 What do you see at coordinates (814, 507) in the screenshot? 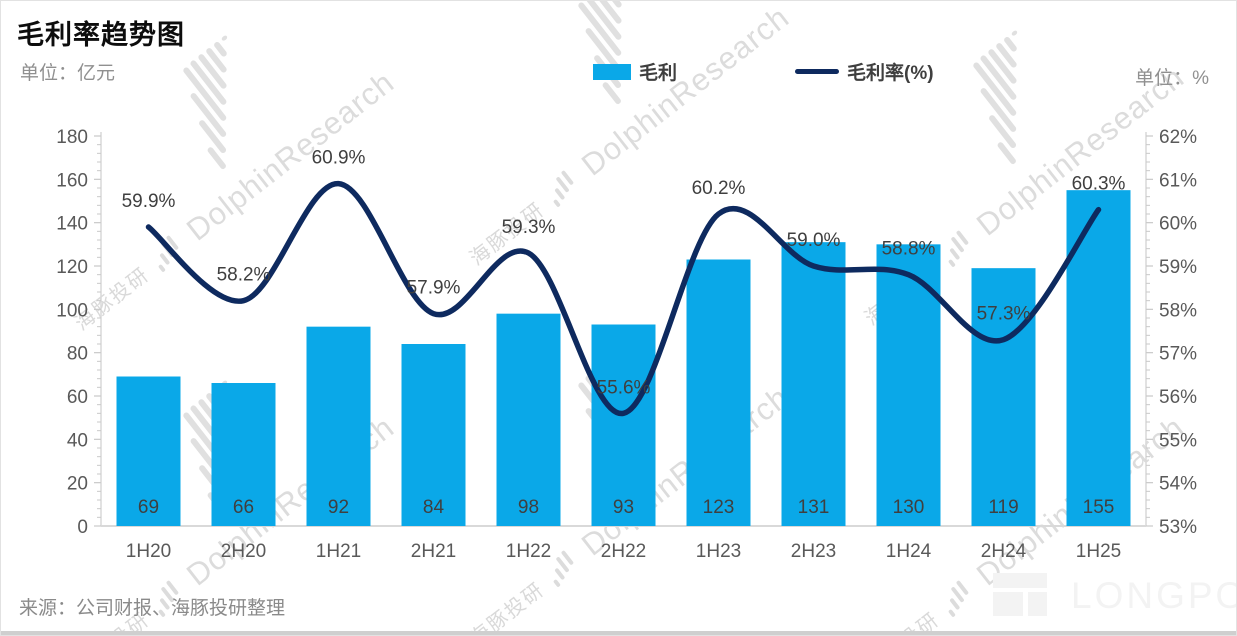
I see `bar-value-label: 131` at bounding box center [814, 507].